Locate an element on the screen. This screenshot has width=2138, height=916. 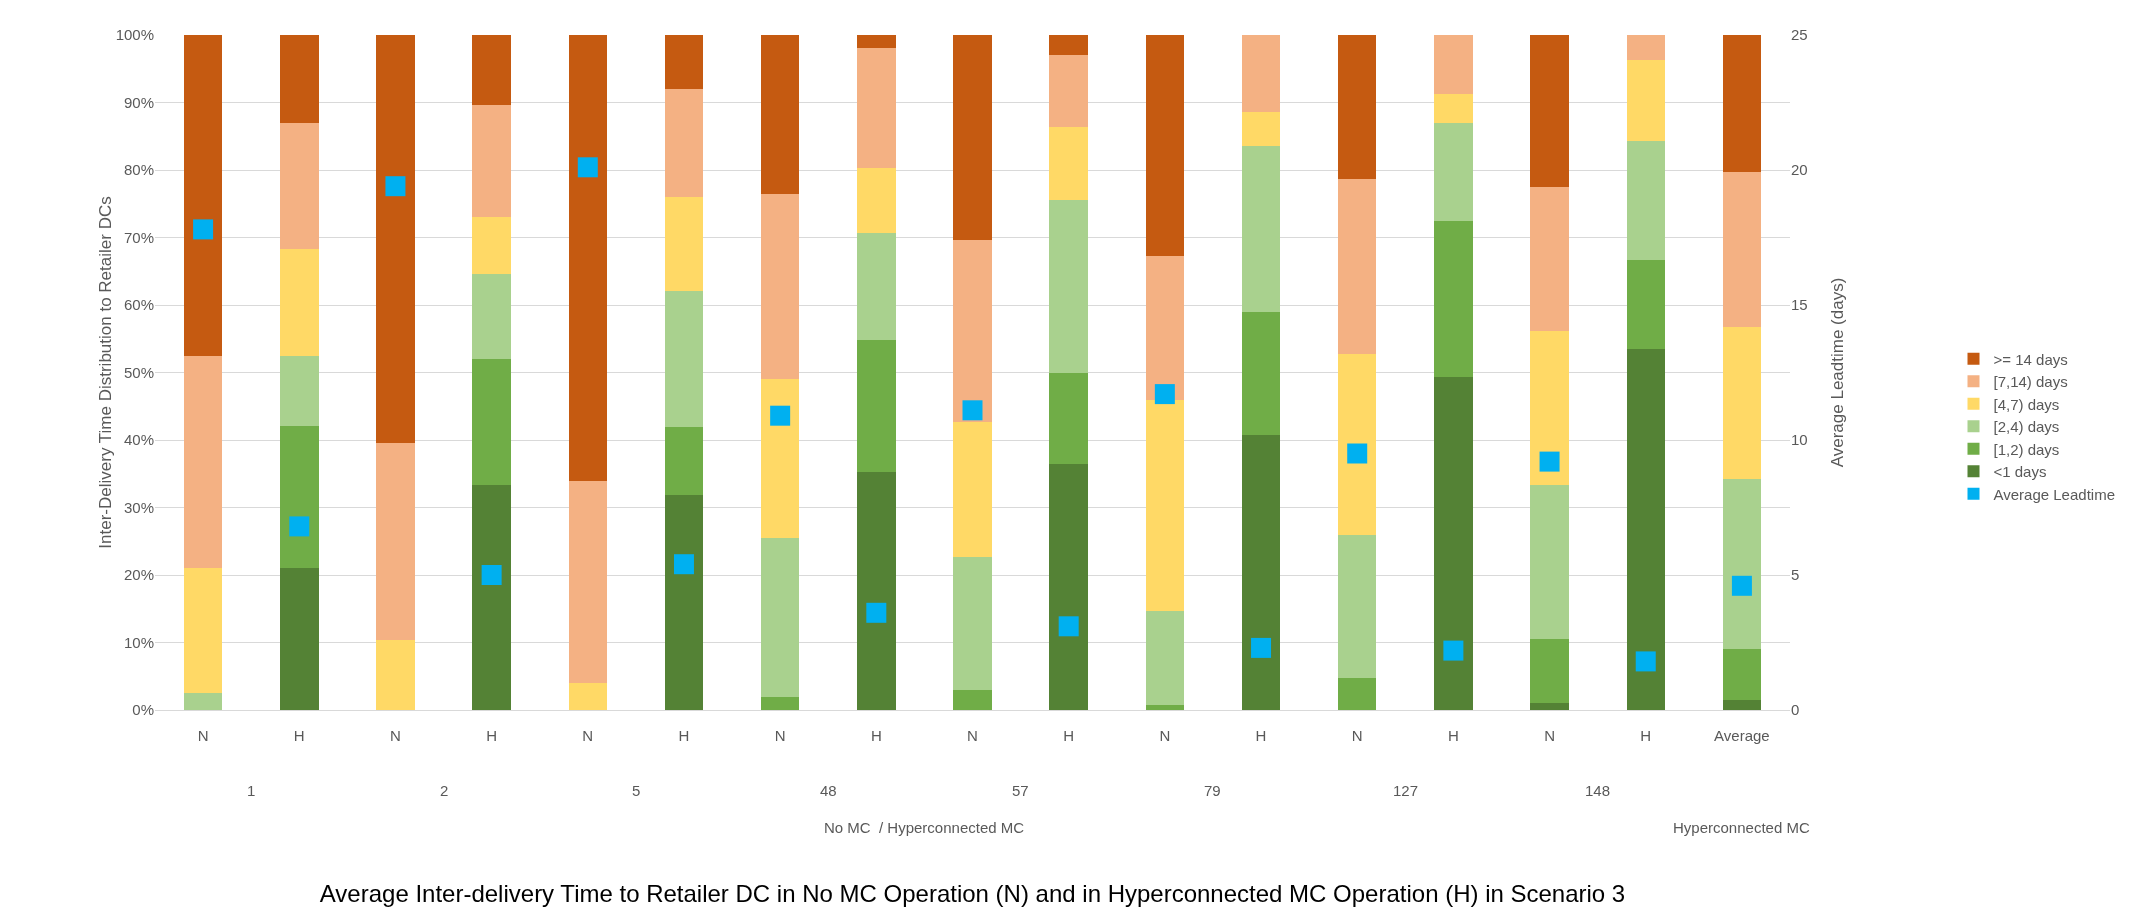
y2-tick-label: 0 is located at coordinates (1795, 710).